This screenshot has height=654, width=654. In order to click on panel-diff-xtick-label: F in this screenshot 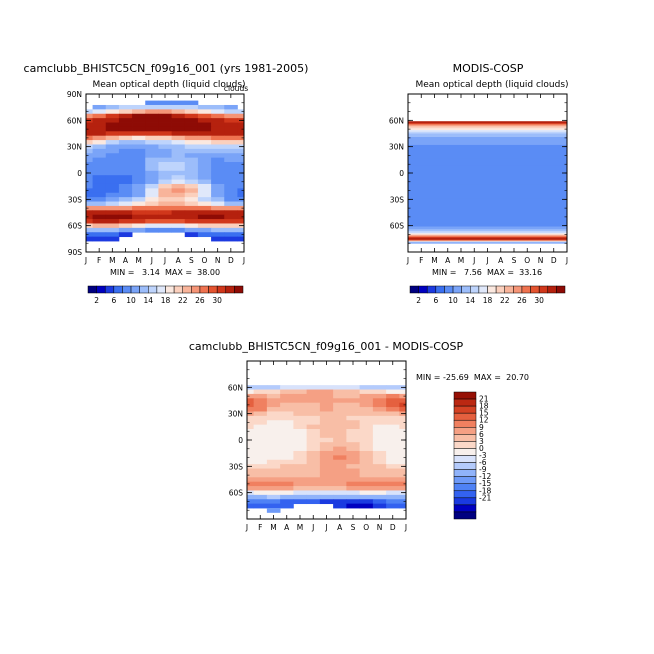, I will do `click(260, 527)`.